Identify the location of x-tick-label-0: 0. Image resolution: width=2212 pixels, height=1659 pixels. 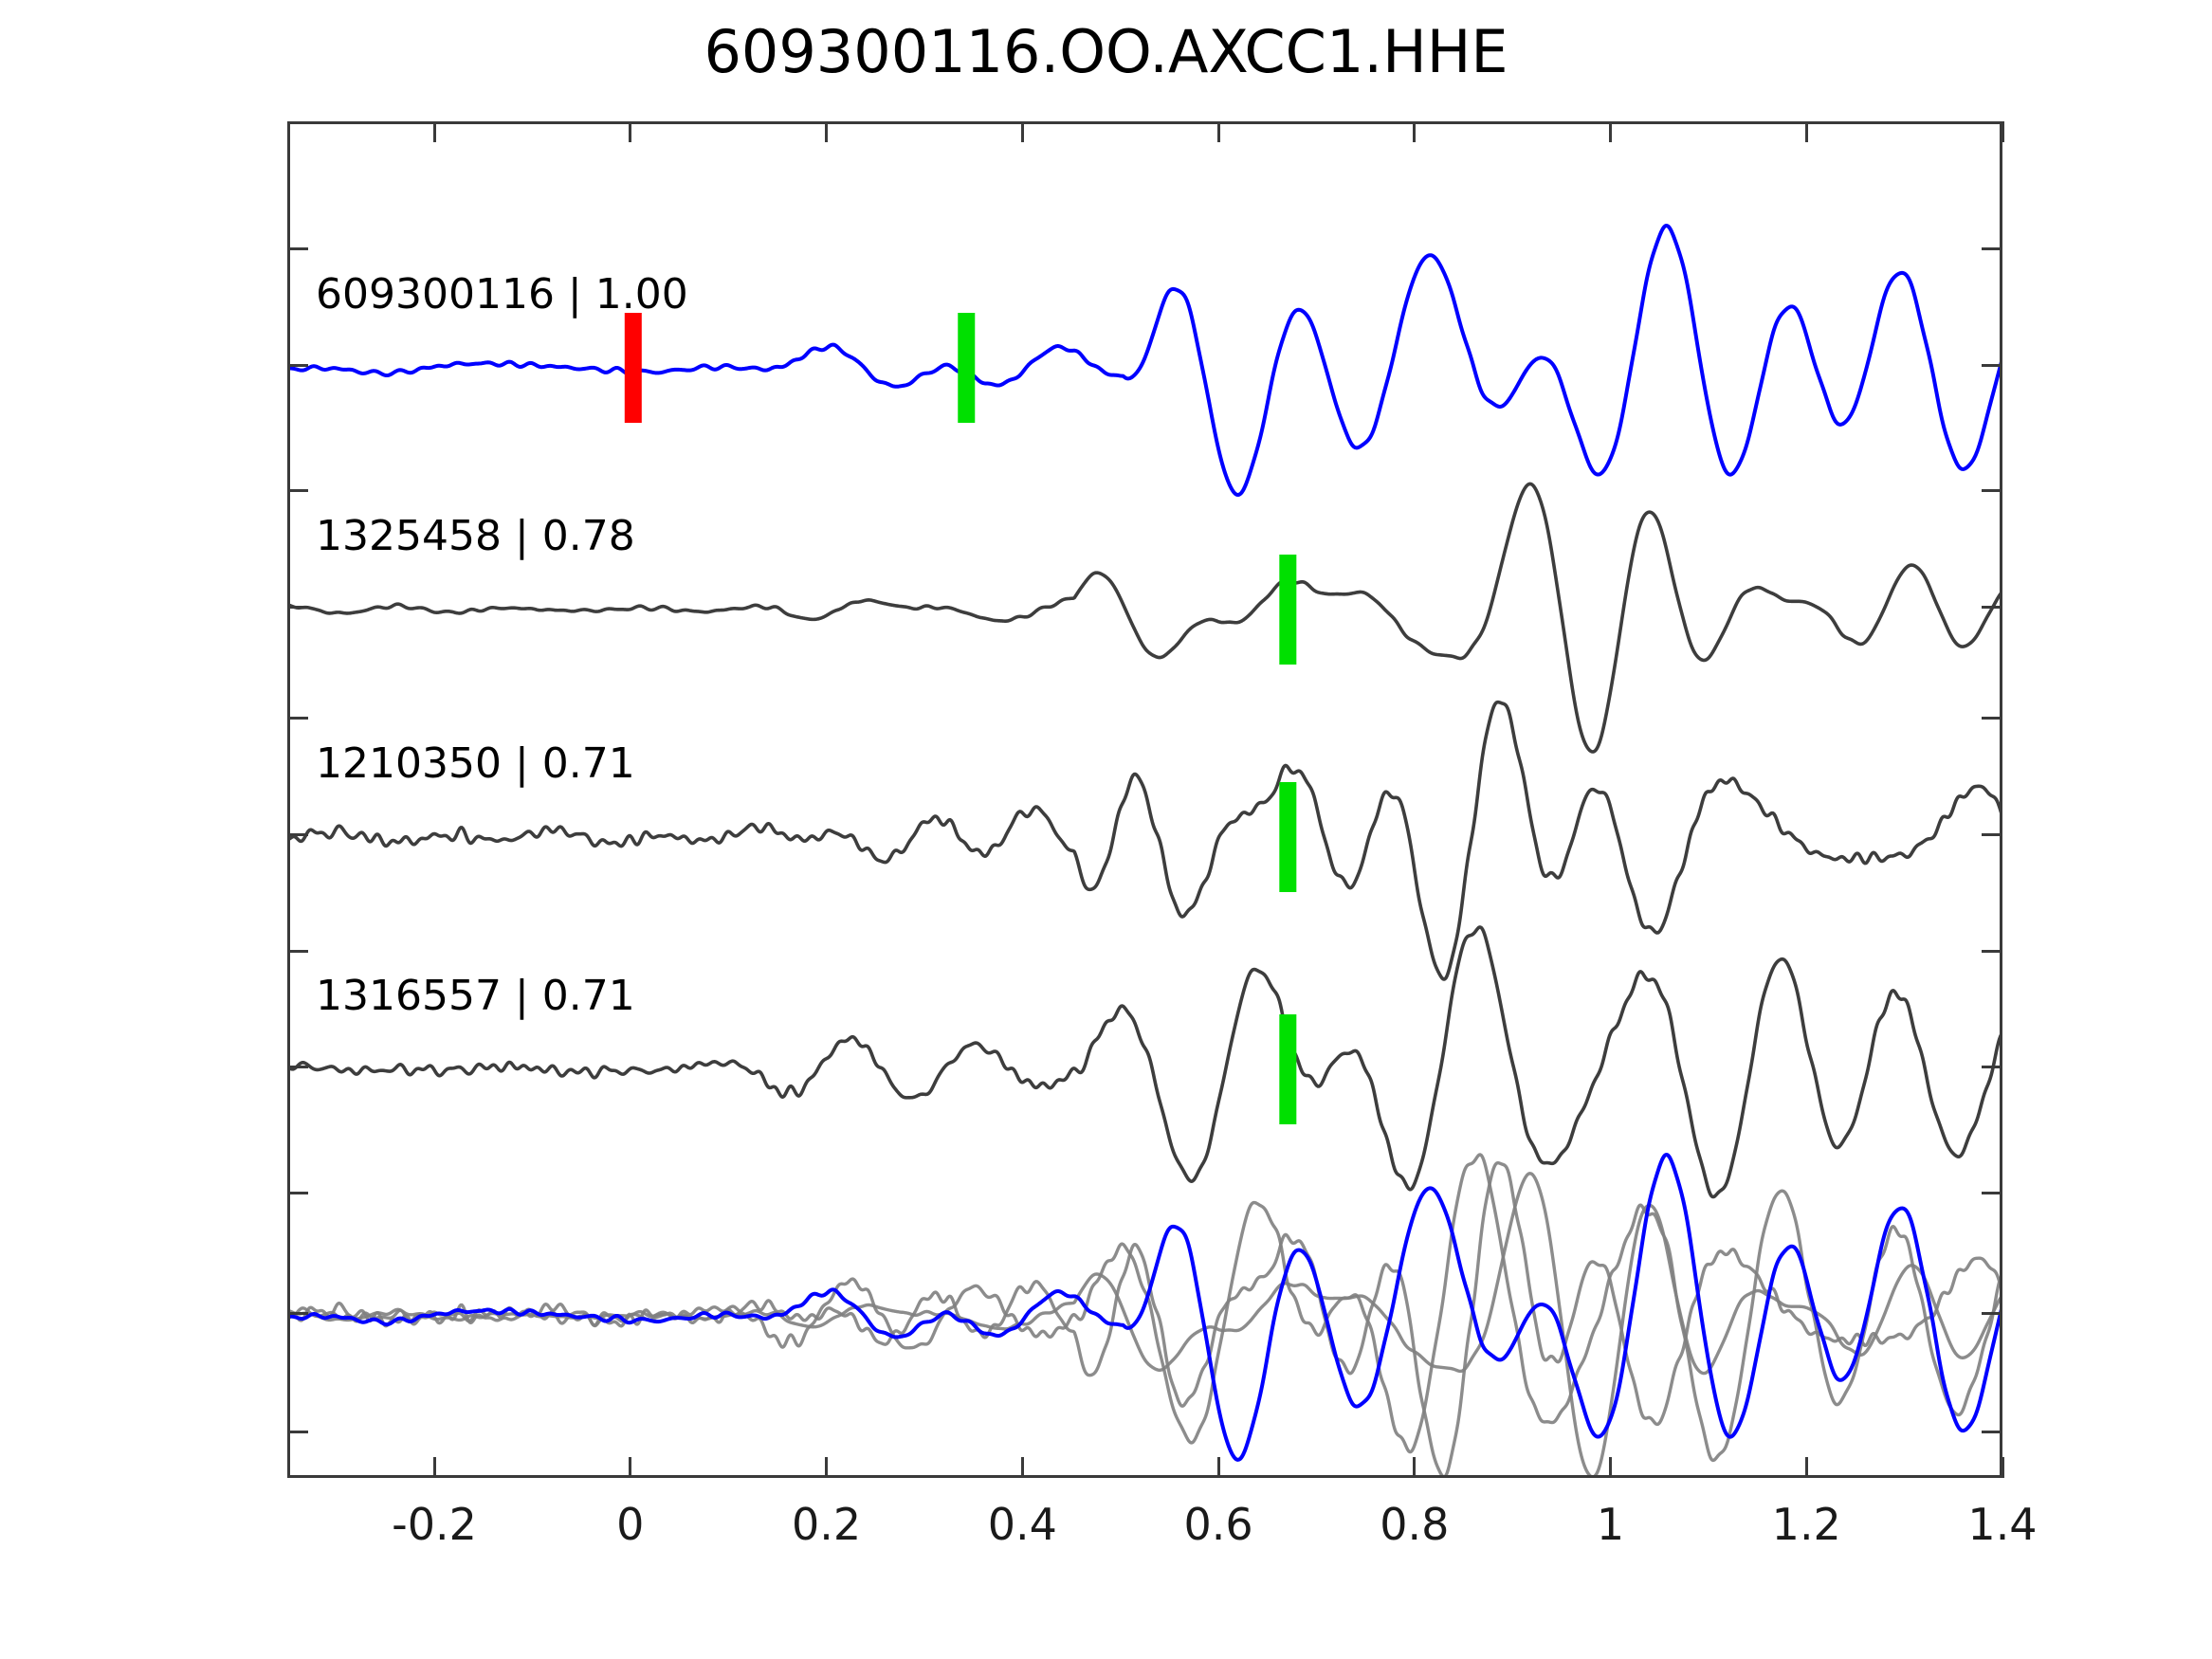
(630, 1524).